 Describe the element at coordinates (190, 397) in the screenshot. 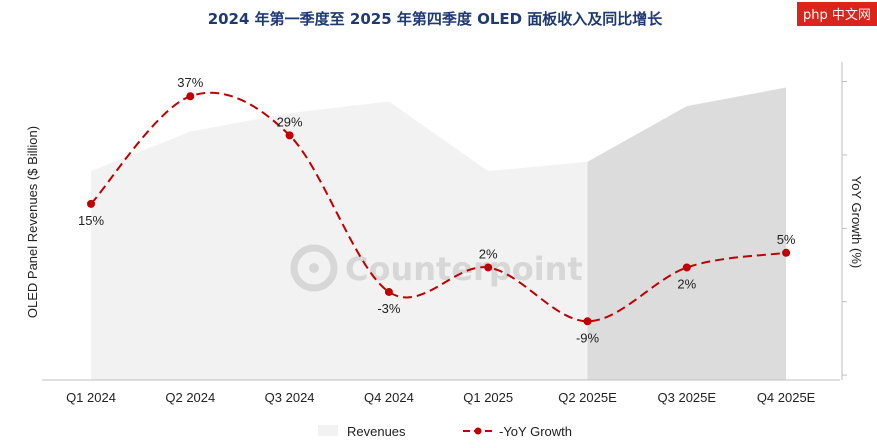

I see `x-tick-label: Q2 2024` at that location.